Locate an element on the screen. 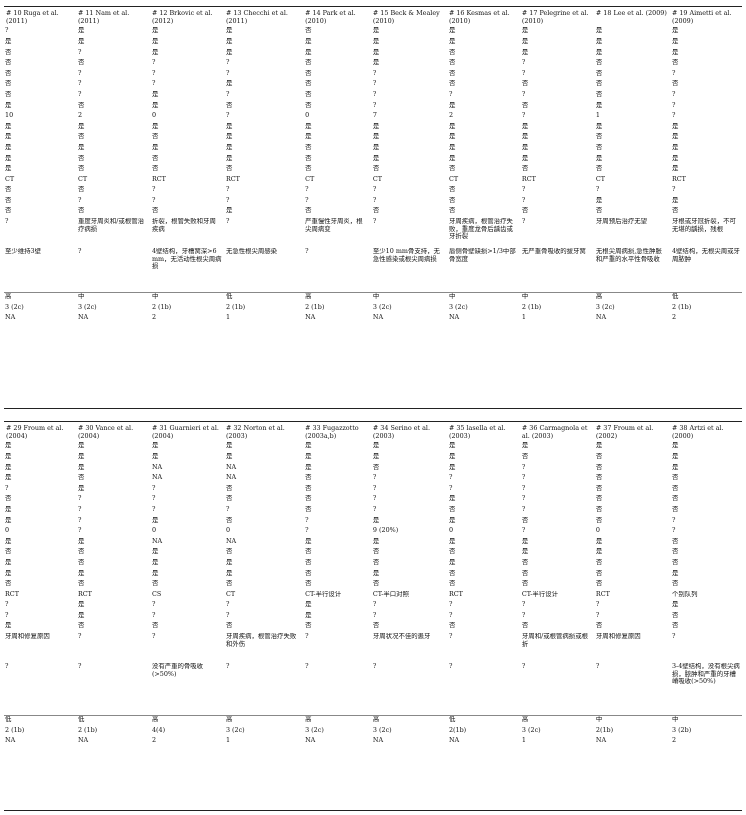  table-row: 是否否是否是是是是是 is located at coordinates (373, 160).